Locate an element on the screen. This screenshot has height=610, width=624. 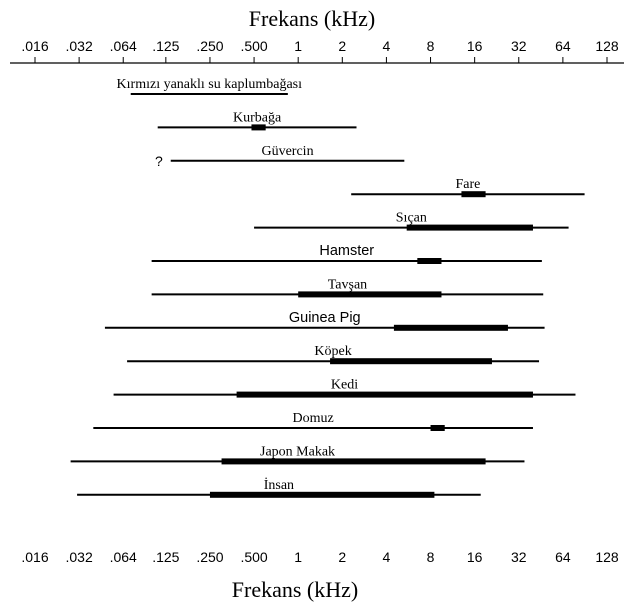
bottom-tick-label: 32 is located at coordinates (519, 557).